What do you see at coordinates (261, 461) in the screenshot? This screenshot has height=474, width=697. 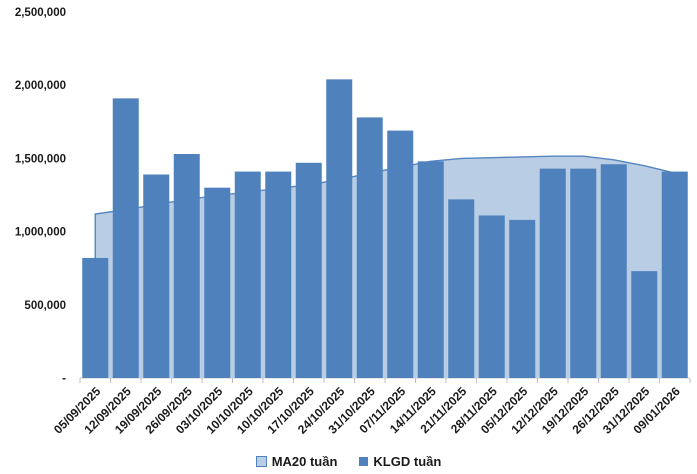 I see `ma20-legend-swatch` at bounding box center [261, 461].